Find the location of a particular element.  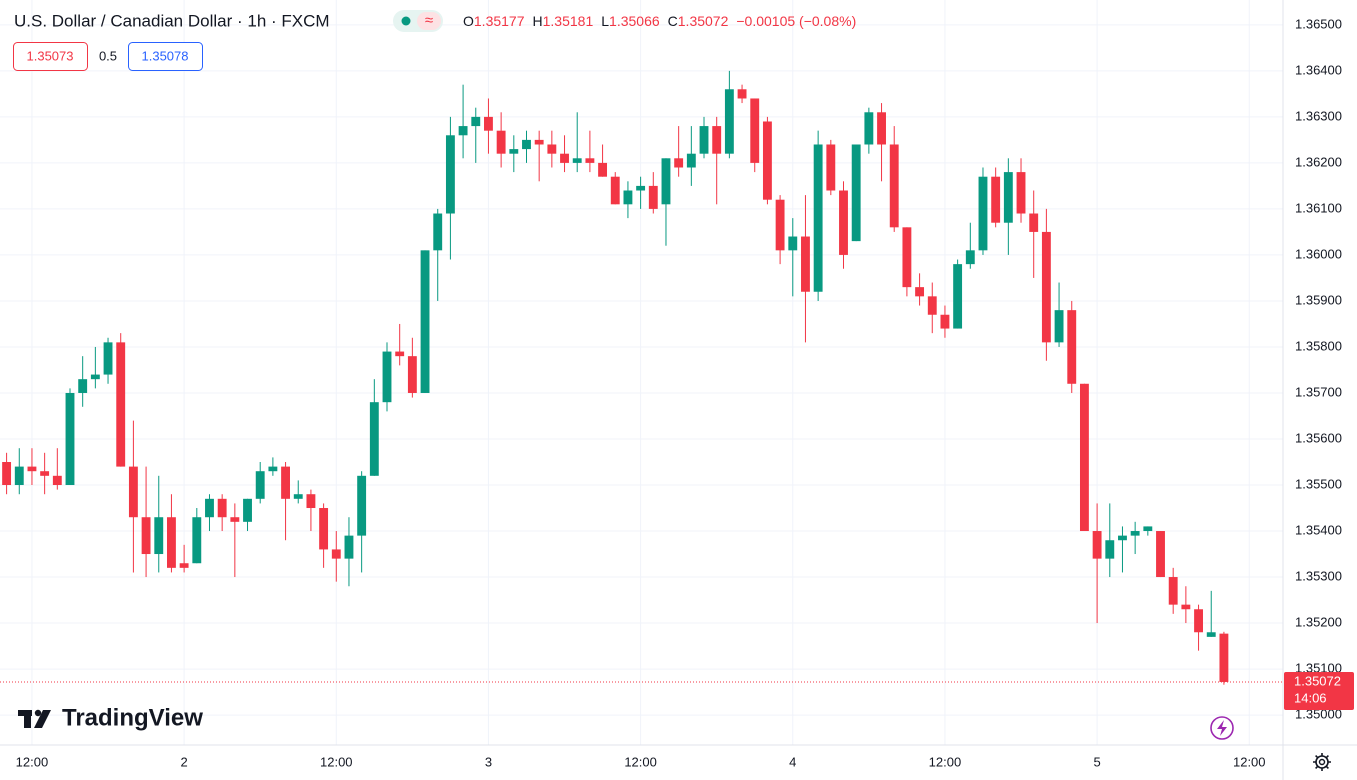

countdown: 14:06 is located at coordinates (1310, 697).